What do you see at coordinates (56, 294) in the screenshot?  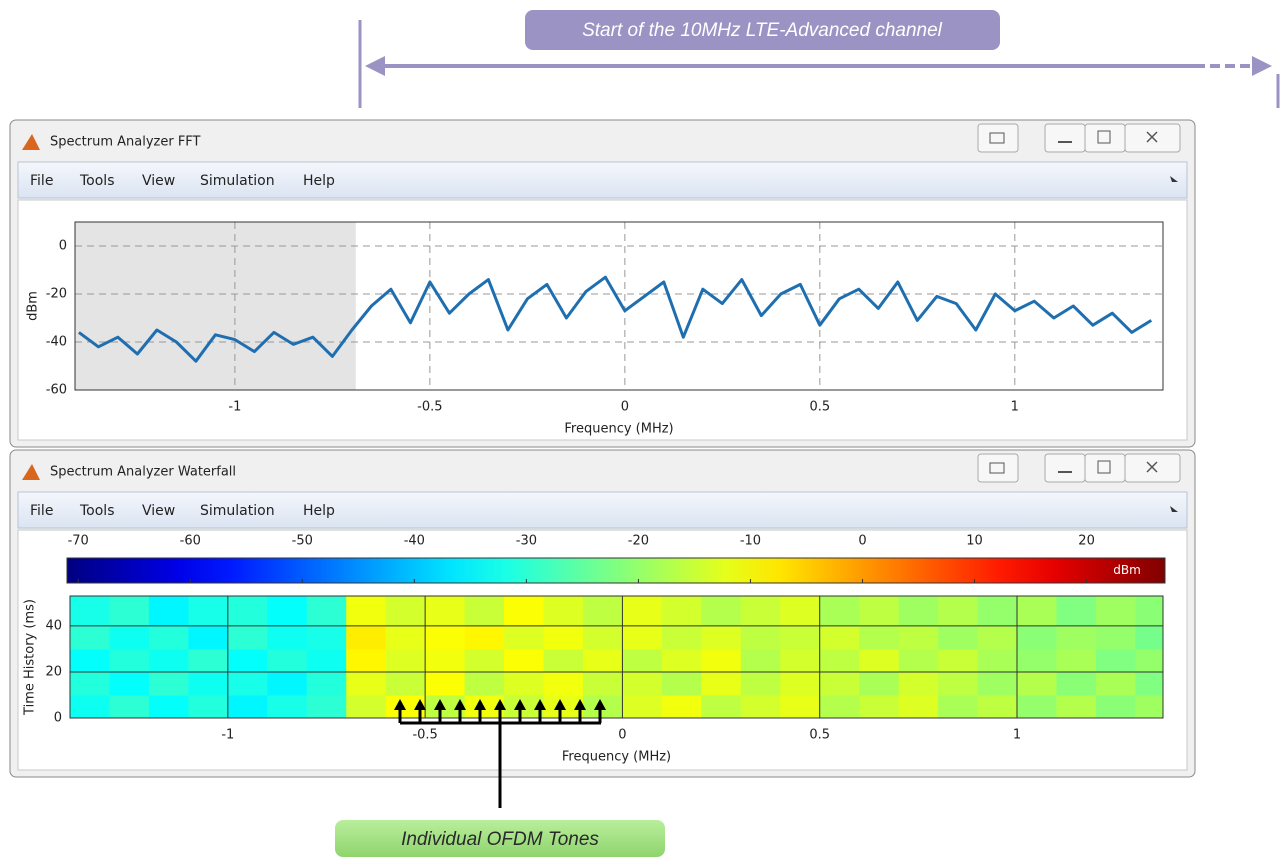 I see `y-tick-label: -20` at bounding box center [56, 294].